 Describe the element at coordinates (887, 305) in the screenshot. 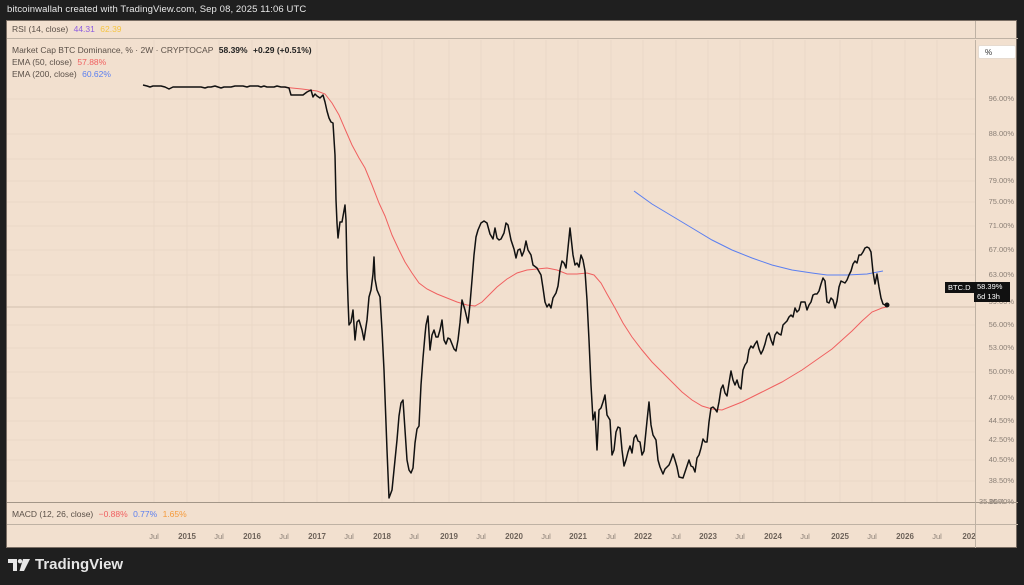

I see `last-point-marker` at that location.